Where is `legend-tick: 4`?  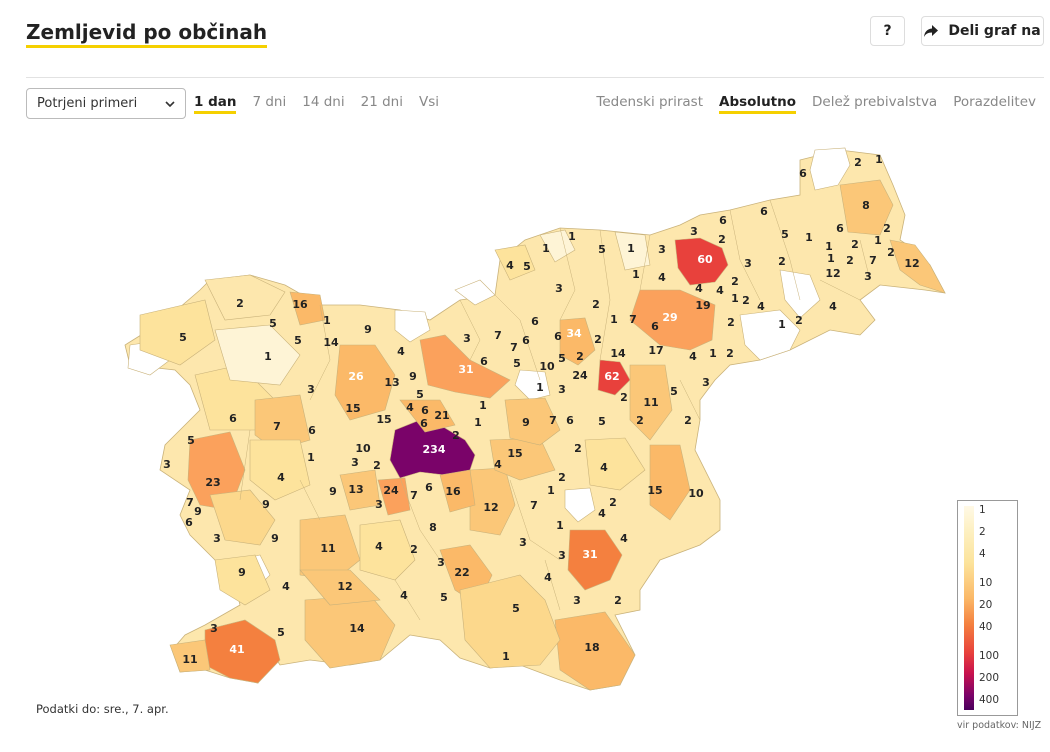 legend-tick: 4 is located at coordinates (982, 554).